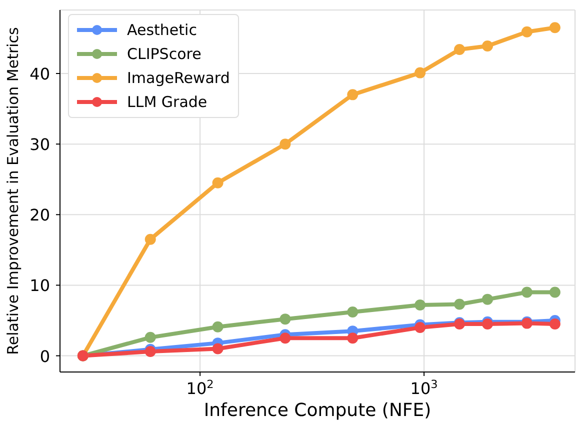  I want to click on legend-label: LLM Grade, so click(167, 102).